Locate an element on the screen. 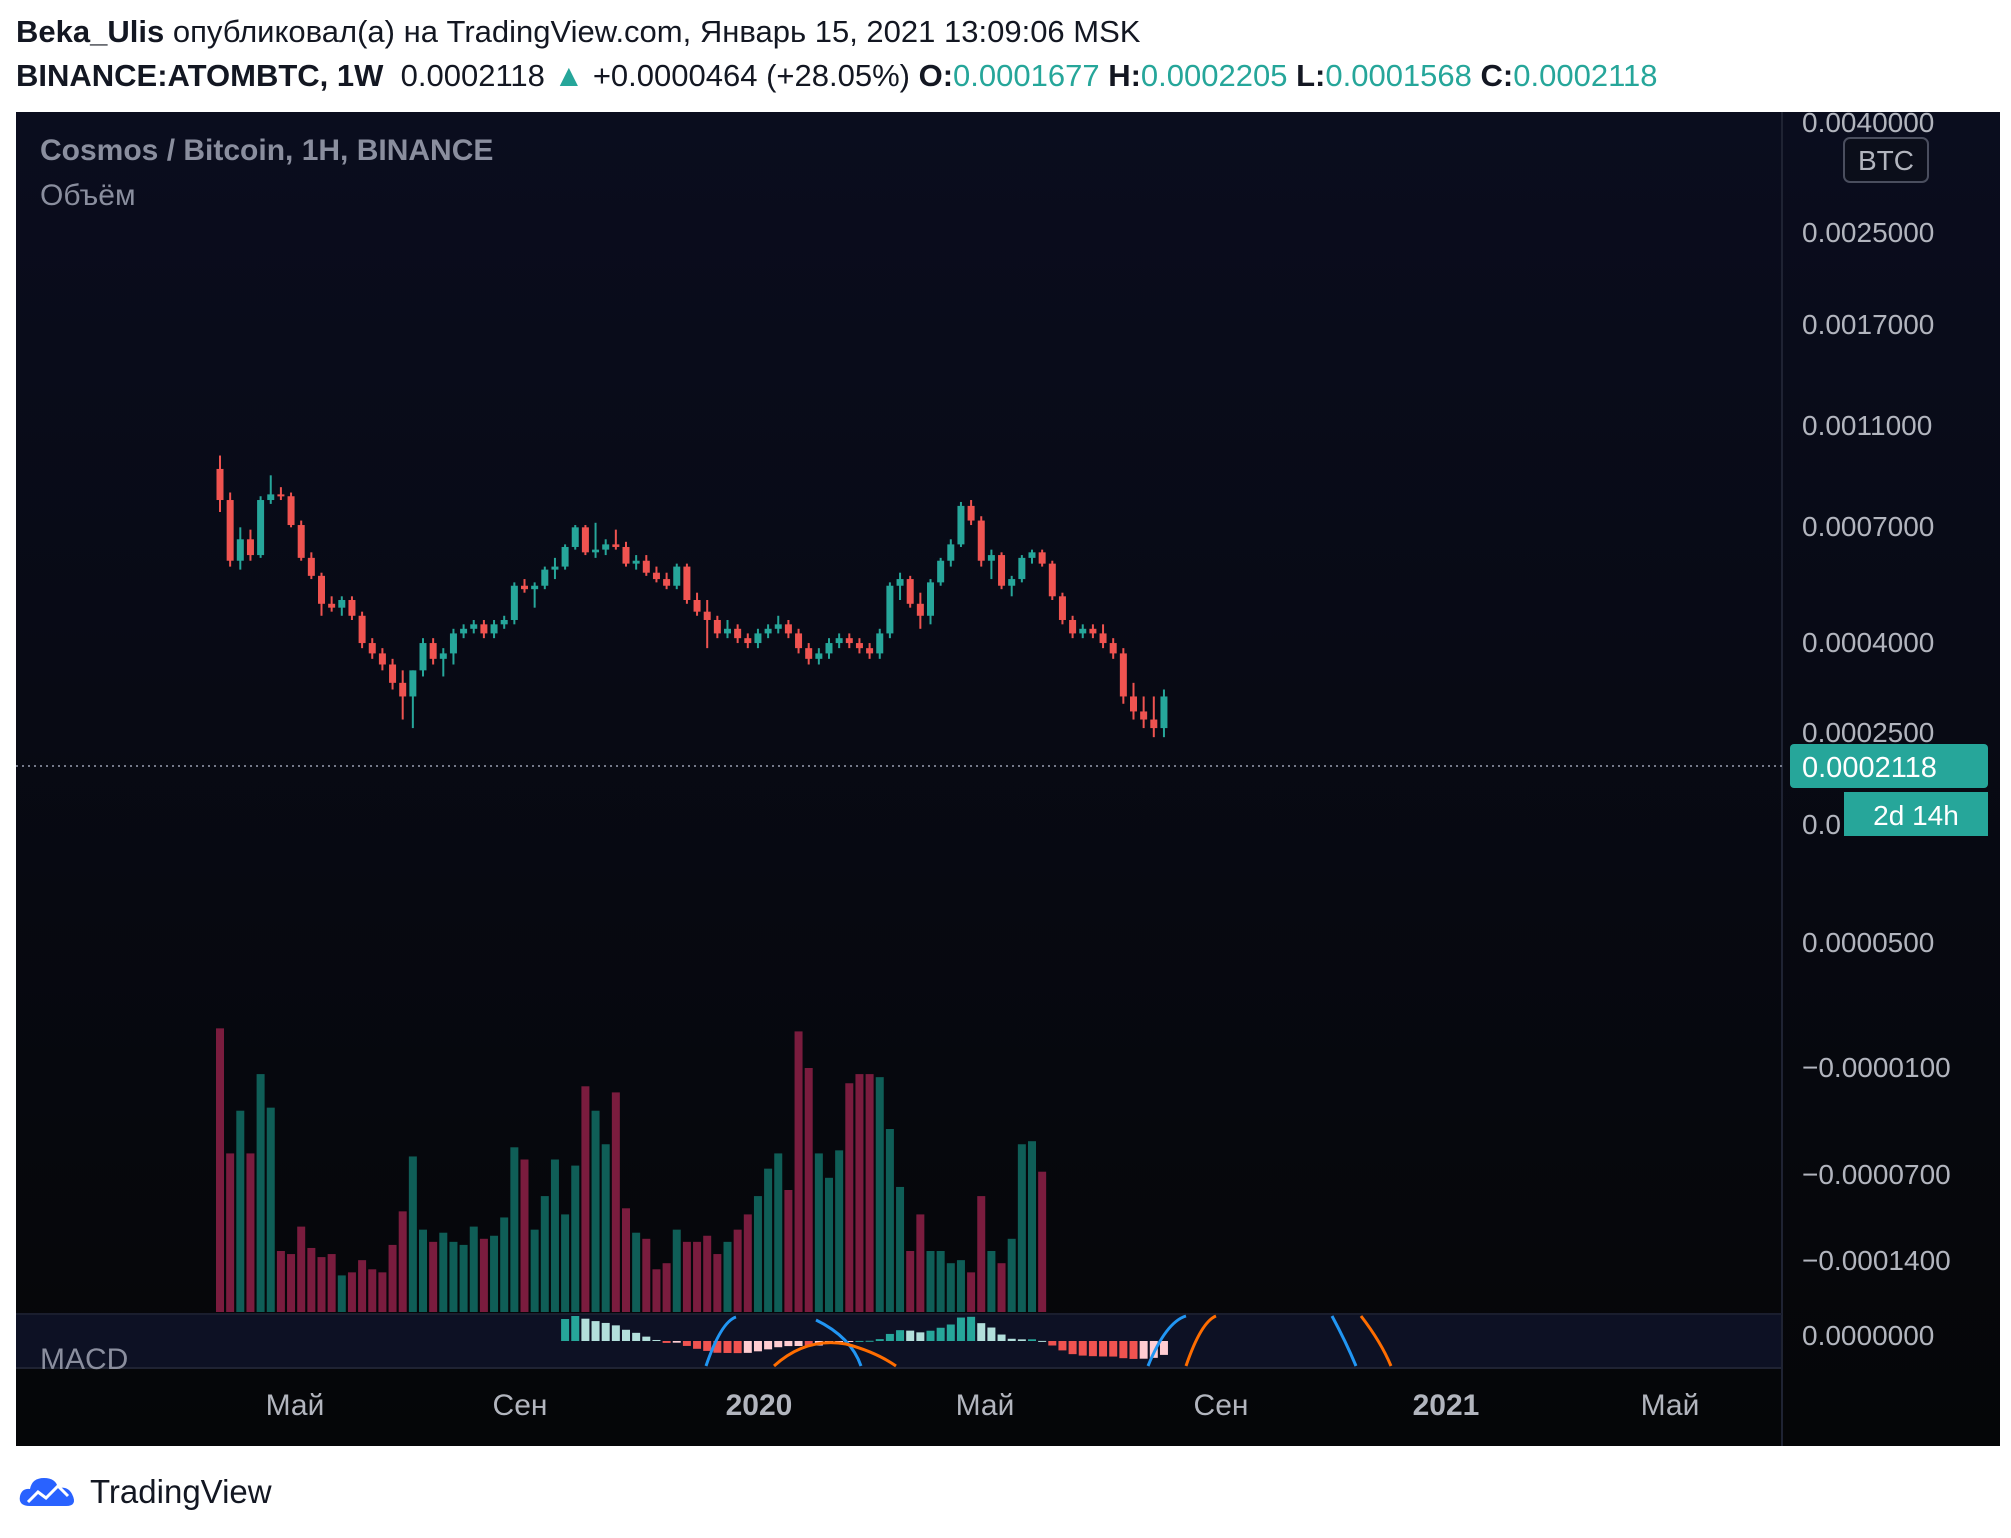  countdown-badge: 2d 14h is located at coordinates (1916, 814).